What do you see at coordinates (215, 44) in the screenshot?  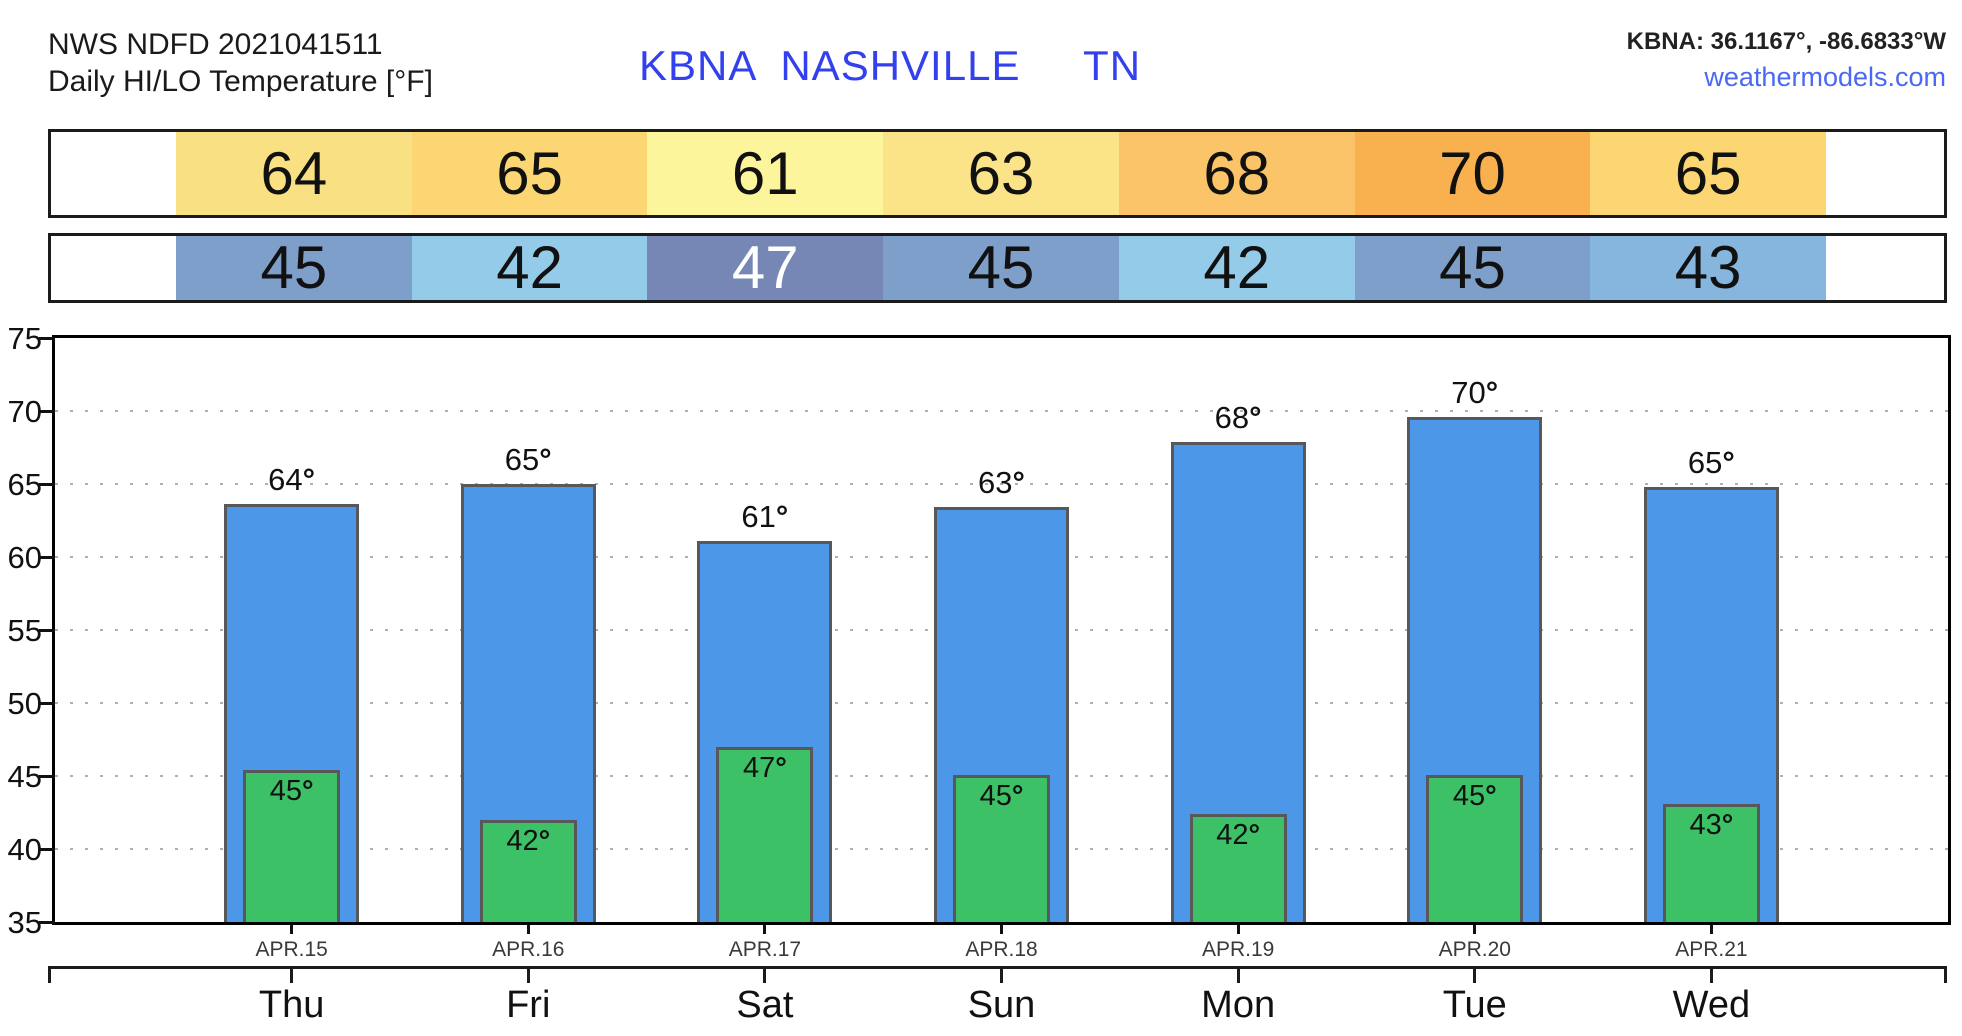 I see `model-run-text: NWS NDFD 2021041511` at bounding box center [215, 44].